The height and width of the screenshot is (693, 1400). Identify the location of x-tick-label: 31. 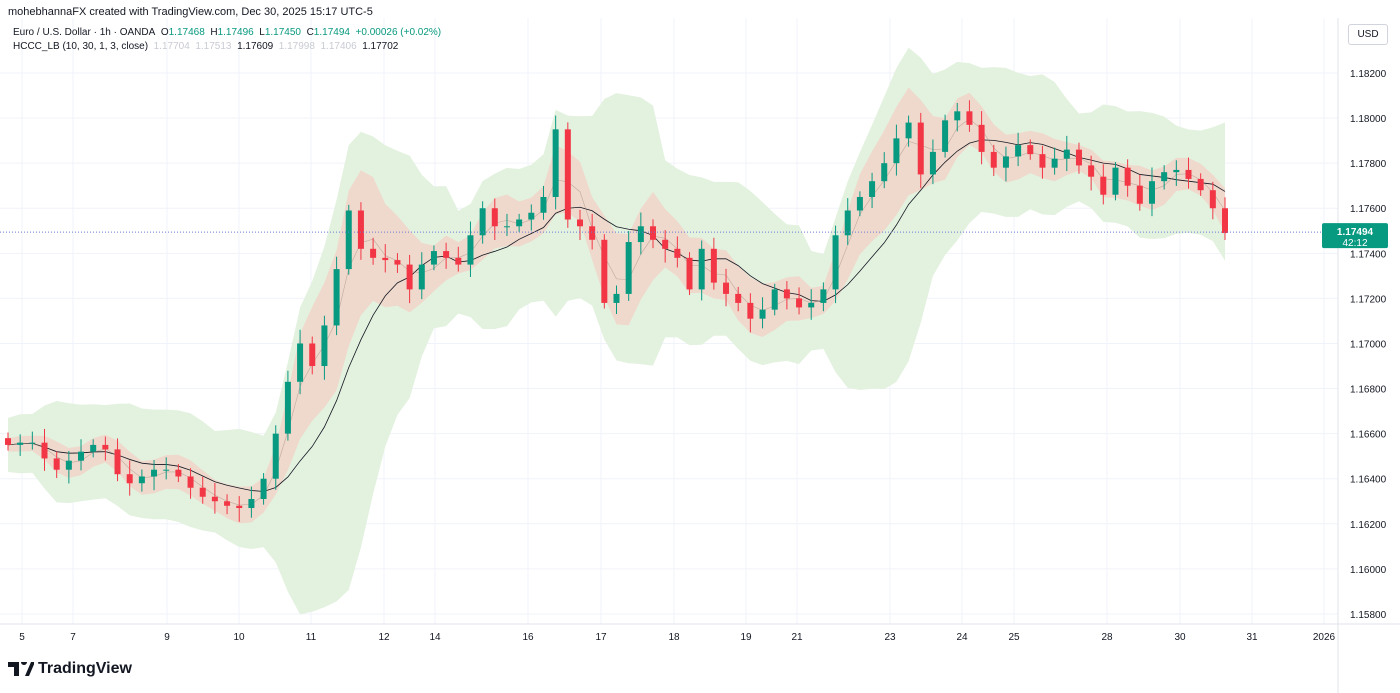
(1252, 637).